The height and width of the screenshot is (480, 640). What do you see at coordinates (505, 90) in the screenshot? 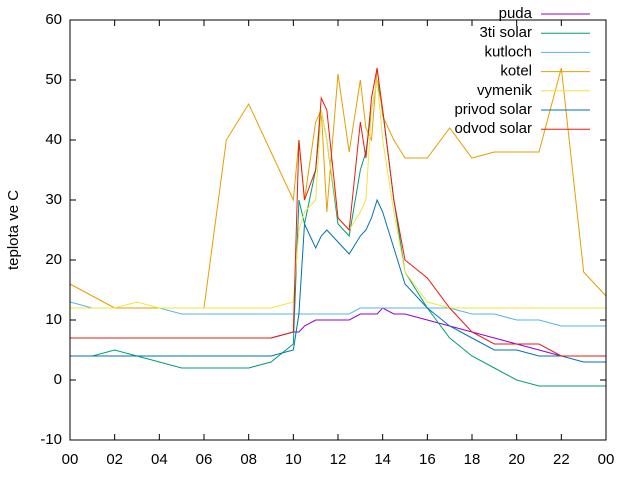
I see `legend-label: vymenik` at bounding box center [505, 90].